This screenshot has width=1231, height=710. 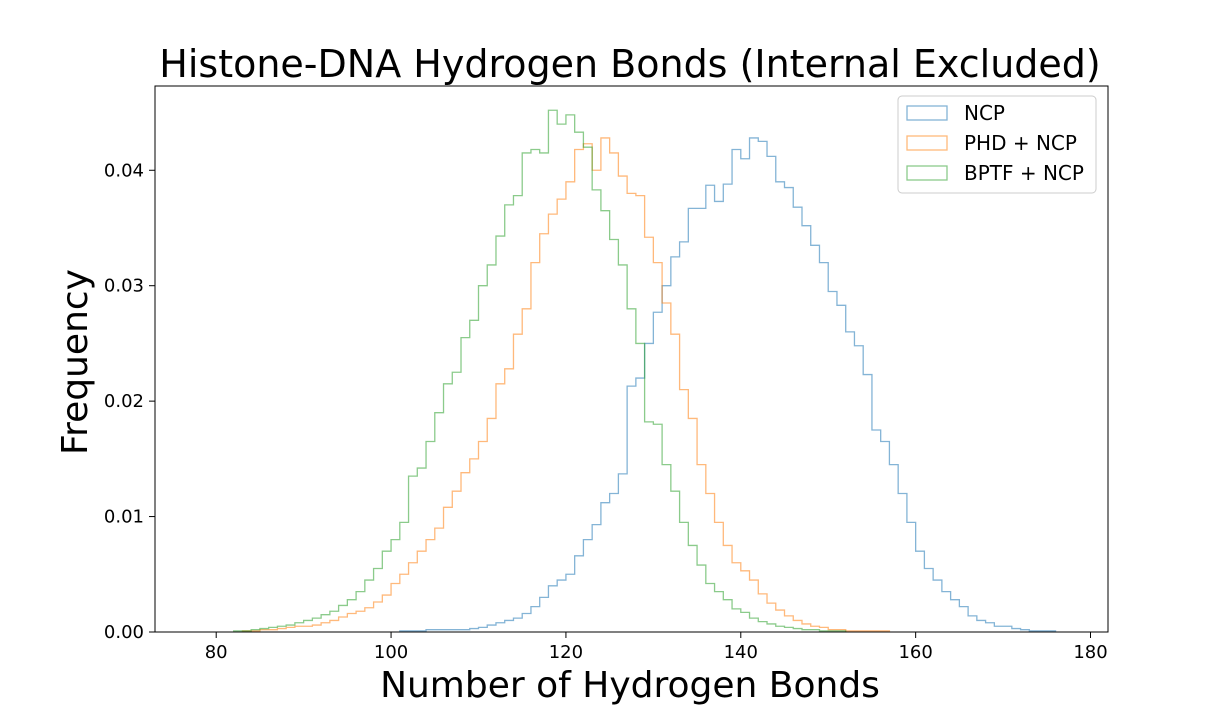 What do you see at coordinates (124, 286) in the screenshot?
I see `y-tick-label: 0.03` at bounding box center [124, 286].